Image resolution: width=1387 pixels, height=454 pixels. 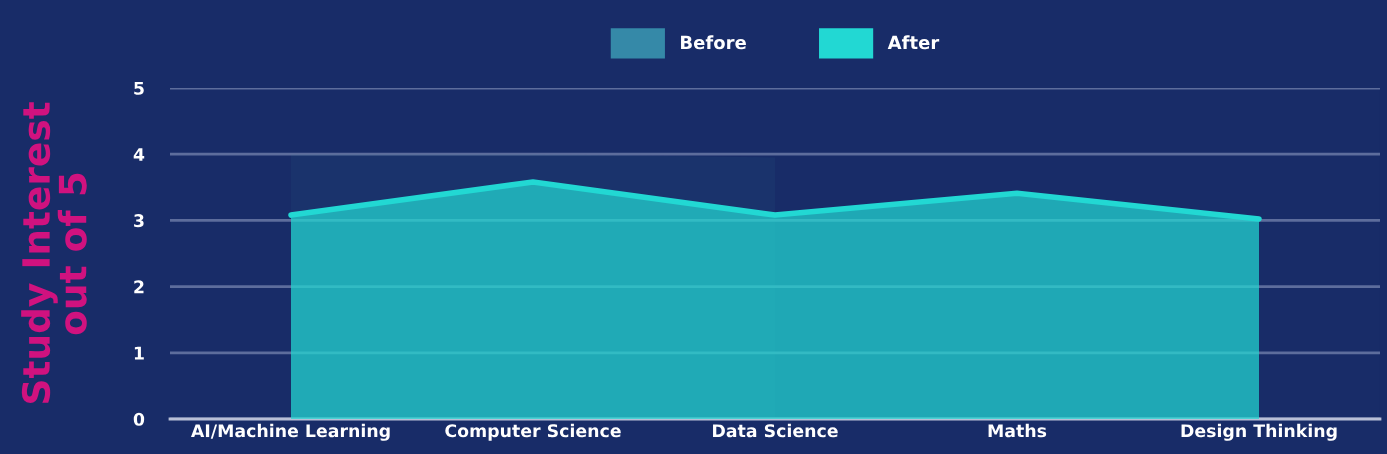 I want to click on y-tick-label: 0, so click(x=139, y=419).